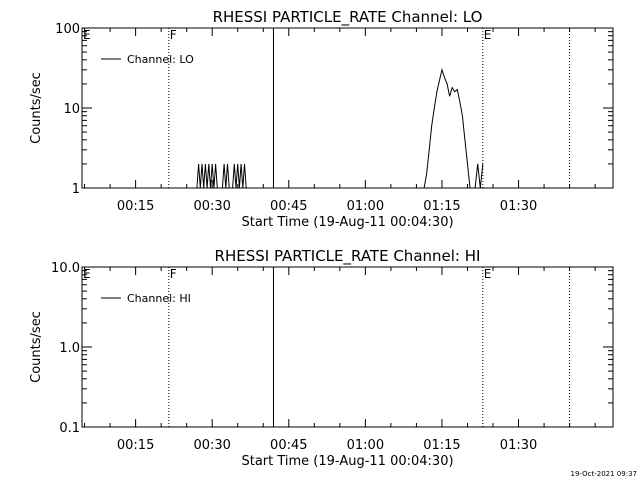  What do you see at coordinates (71, 109) in the screenshot?
I see `y-tick-label: 10` at bounding box center [71, 109].